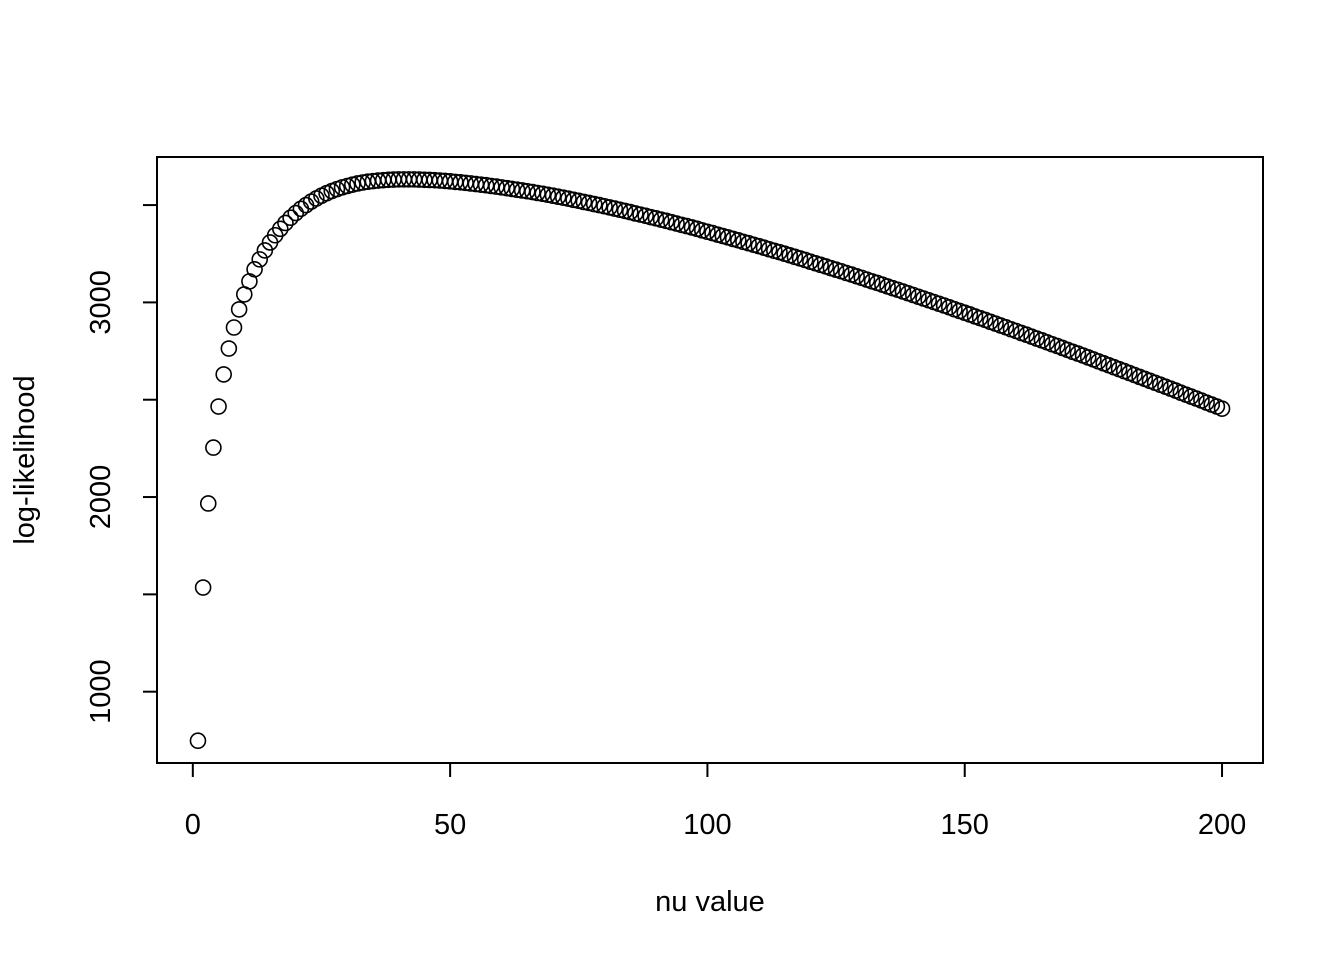 This screenshot has width=1344, height=960. Describe the element at coordinates (710, 902) in the screenshot. I see `x-axis-label: nu value` at that location.